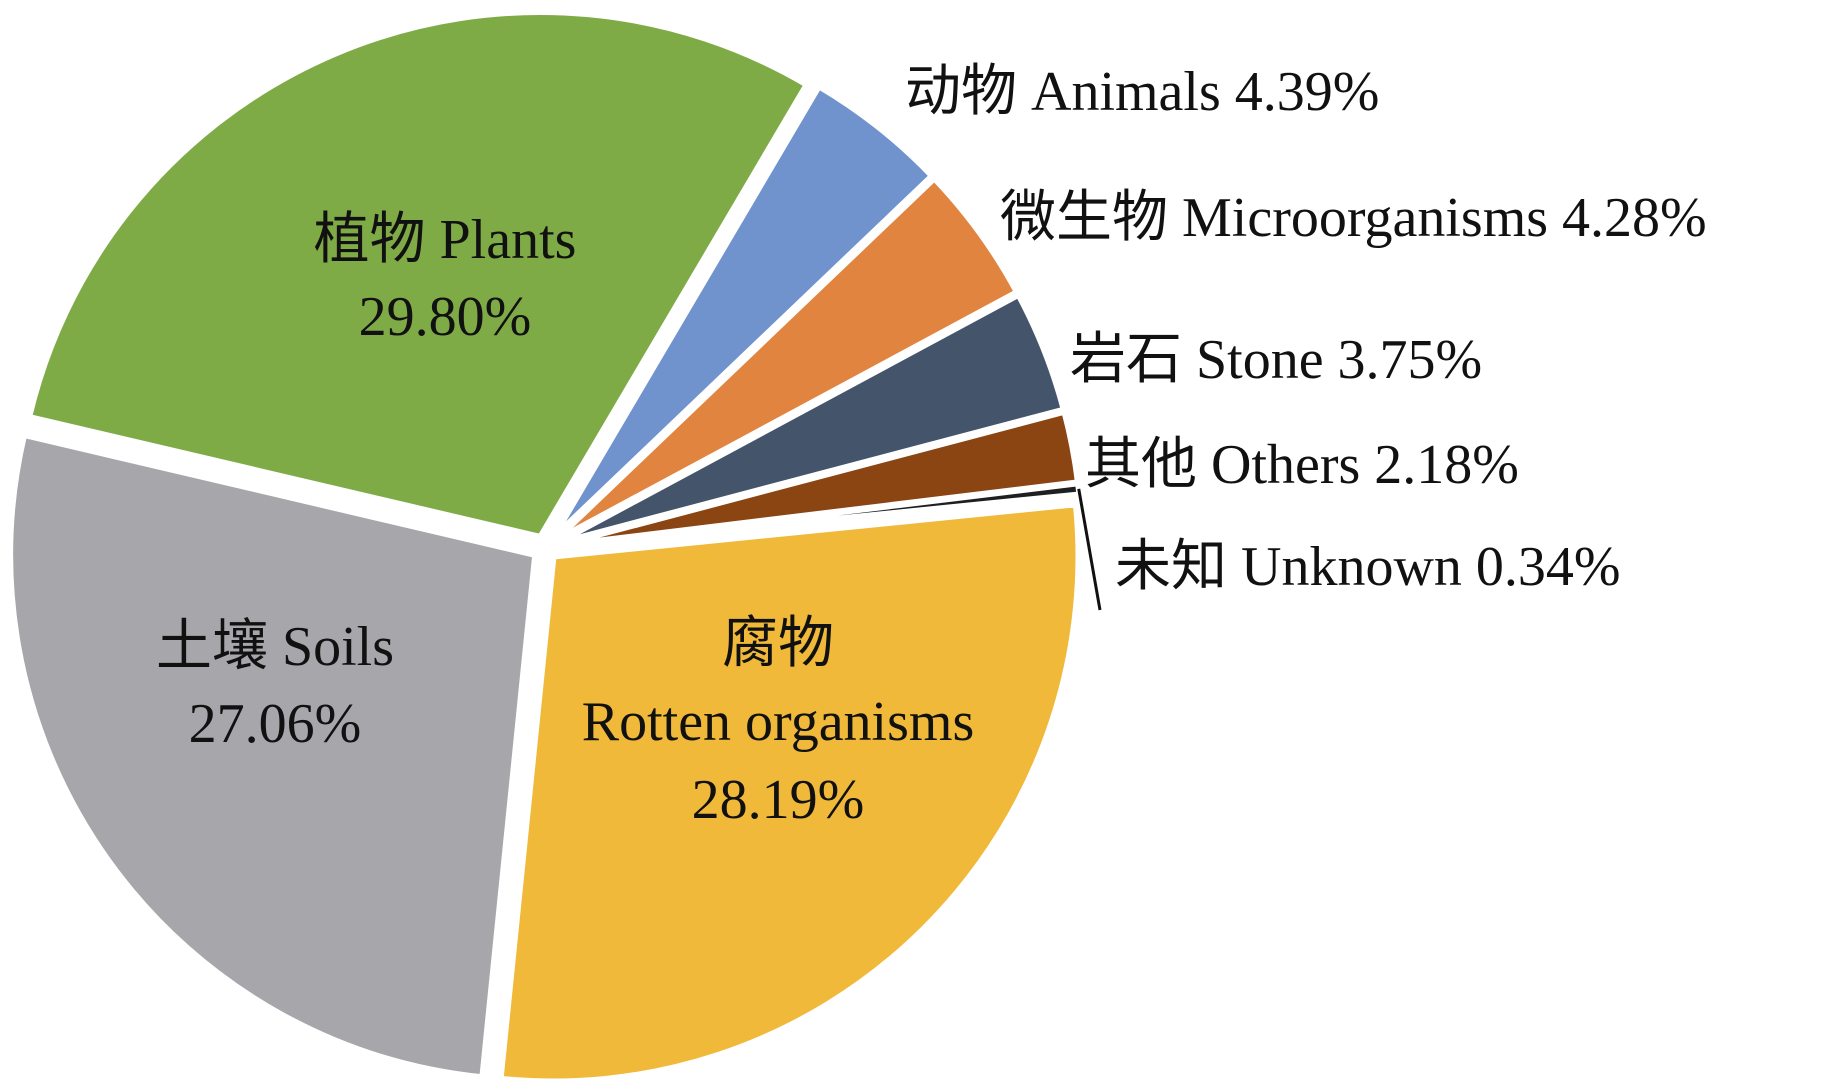 This screenshot has width=1840, height=1092. Describe the element at coordinates (1302, 465) in the screenshot. I see `slice-label-3: 其他 Others 2.18%` at that location.